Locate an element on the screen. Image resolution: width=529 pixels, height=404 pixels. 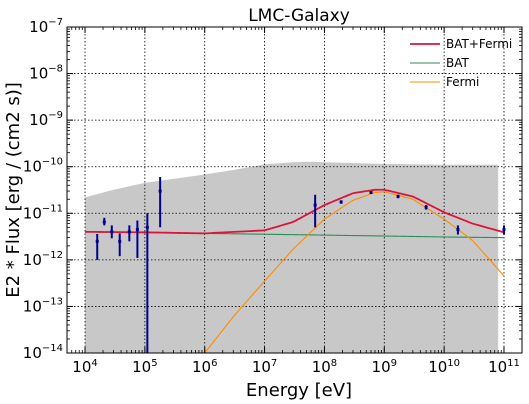
x-tick-label: 106 is located at coordinates (204, 367).